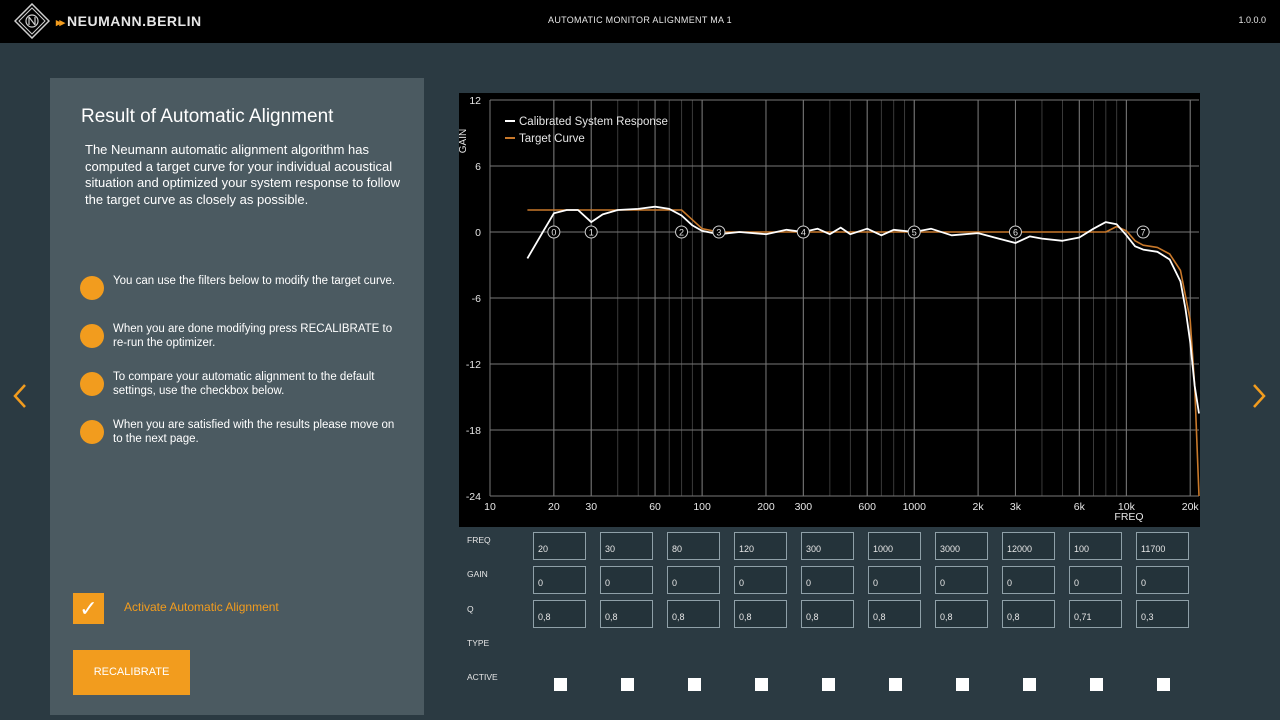 This screenshot has width=1280, height=720. Describe the element at coordinates (552, 139) in the screenshot. I see `legend-label: Target Curve` at that location.